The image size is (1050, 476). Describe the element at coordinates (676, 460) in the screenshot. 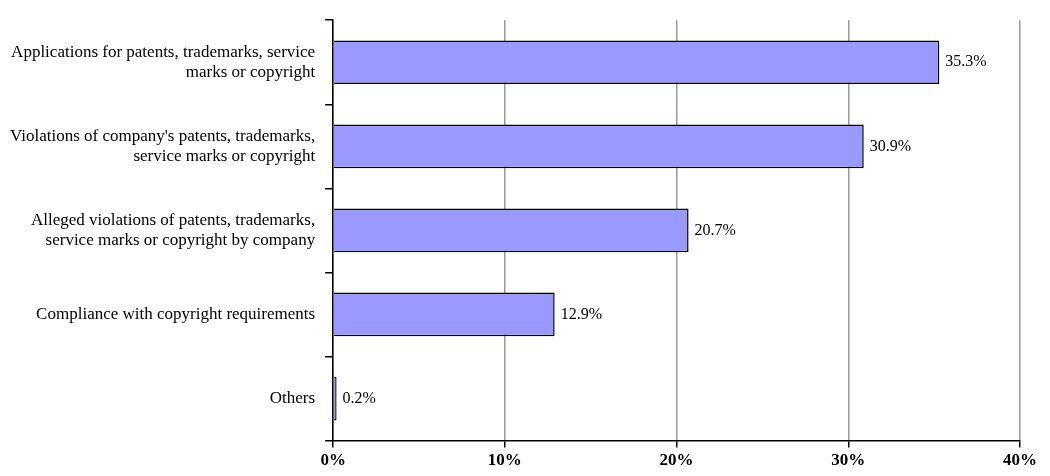

I see `x-tick-label: 20%` at that location.